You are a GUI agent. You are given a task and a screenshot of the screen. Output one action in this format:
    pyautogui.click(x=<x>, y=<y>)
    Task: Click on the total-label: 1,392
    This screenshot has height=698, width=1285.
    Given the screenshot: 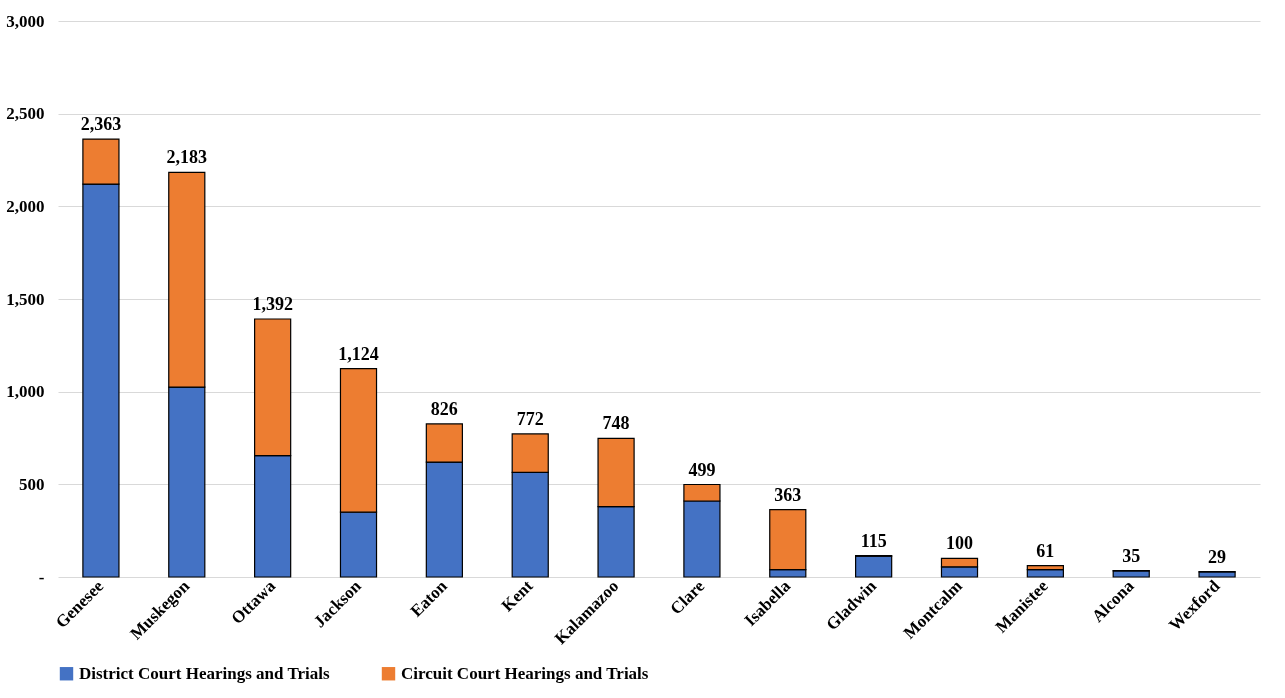 What is the action you would take?
    pyautogui.click(x=272, y=304)
    